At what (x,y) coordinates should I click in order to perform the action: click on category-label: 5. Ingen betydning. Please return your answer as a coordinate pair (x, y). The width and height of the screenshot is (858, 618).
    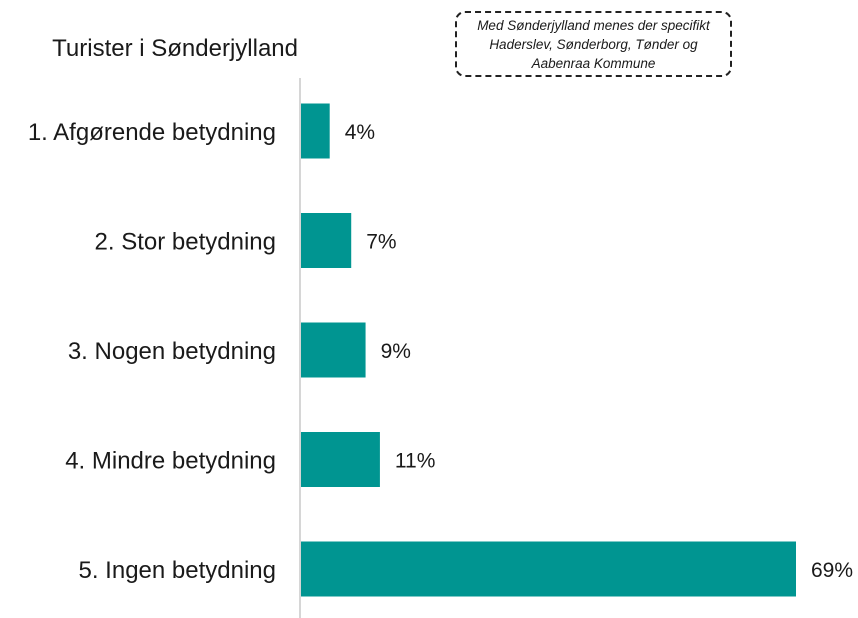
    Looking at the image, I should click on (178, 570).